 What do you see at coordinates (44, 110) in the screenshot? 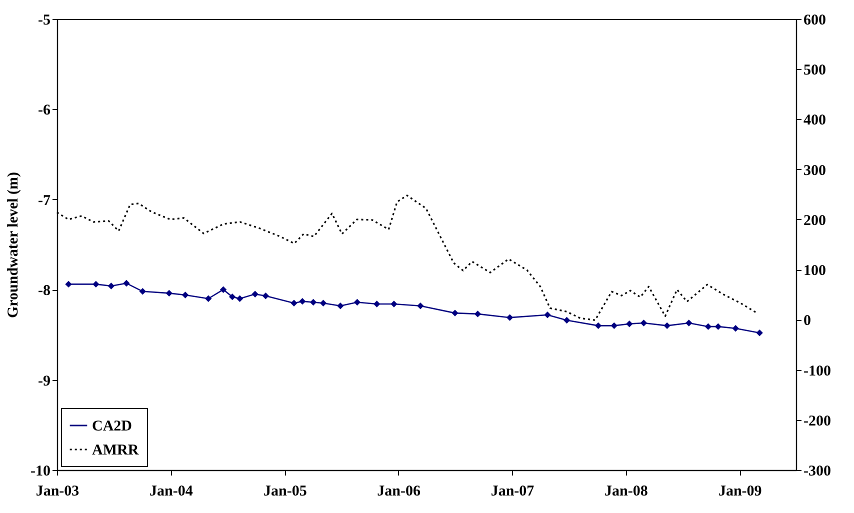
I see `y-tick-label: -6` at bounding box center [44, 110].